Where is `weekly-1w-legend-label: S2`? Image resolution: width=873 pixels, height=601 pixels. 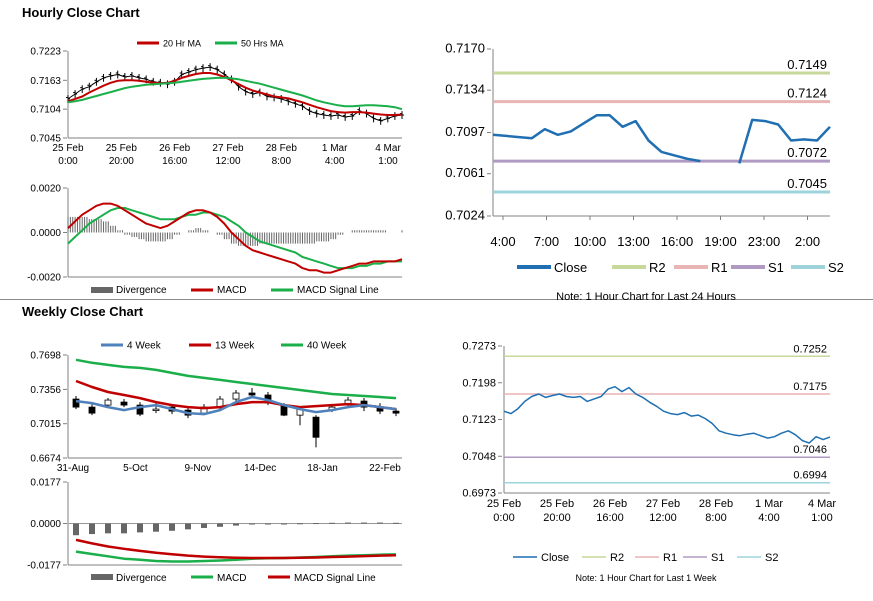
weekly-1w-legend-label: S2 is located at coordinates (771, 558).